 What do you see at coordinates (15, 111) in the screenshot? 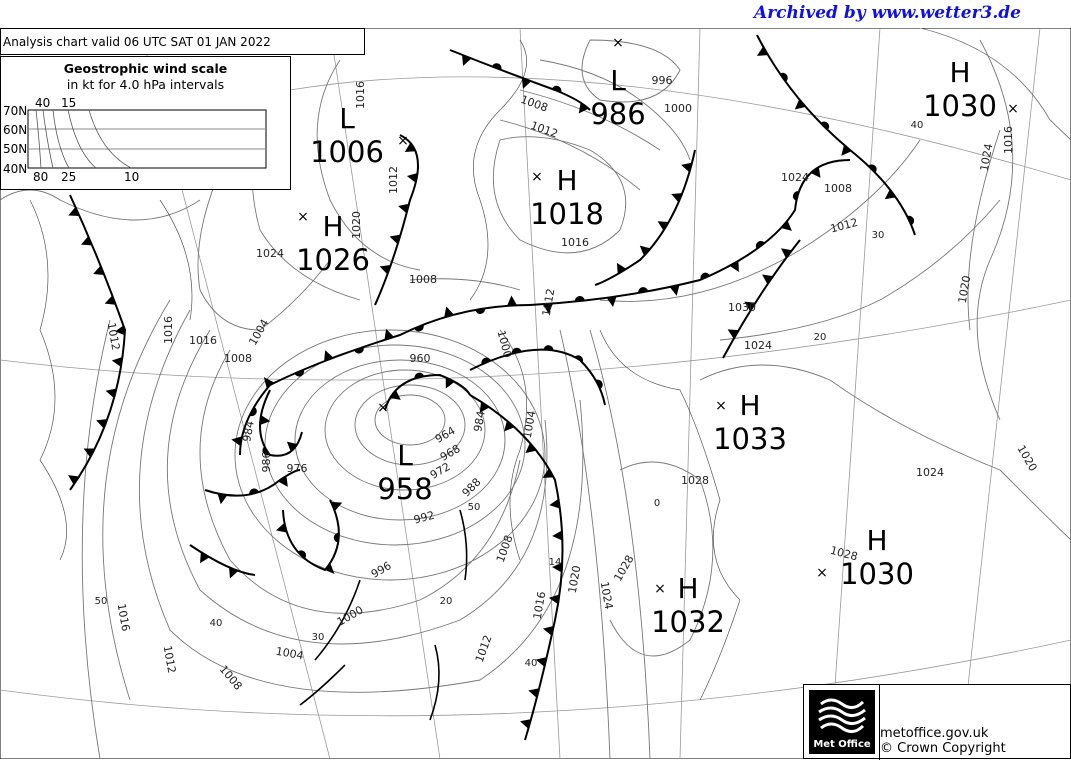
I see `lat-label: 70N` at bounding box center [15, 111].